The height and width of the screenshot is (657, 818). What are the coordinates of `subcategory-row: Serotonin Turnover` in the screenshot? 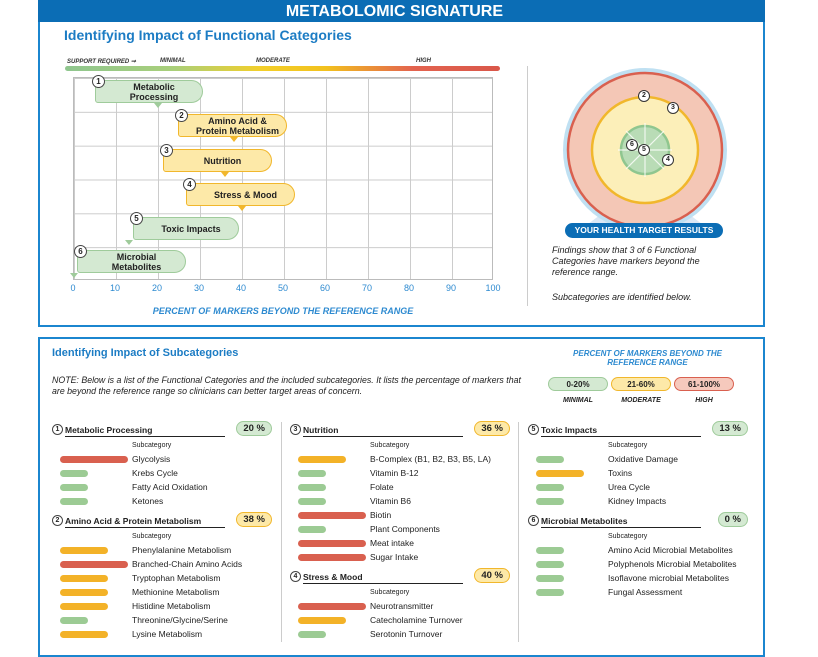 It's located at (400, 635).